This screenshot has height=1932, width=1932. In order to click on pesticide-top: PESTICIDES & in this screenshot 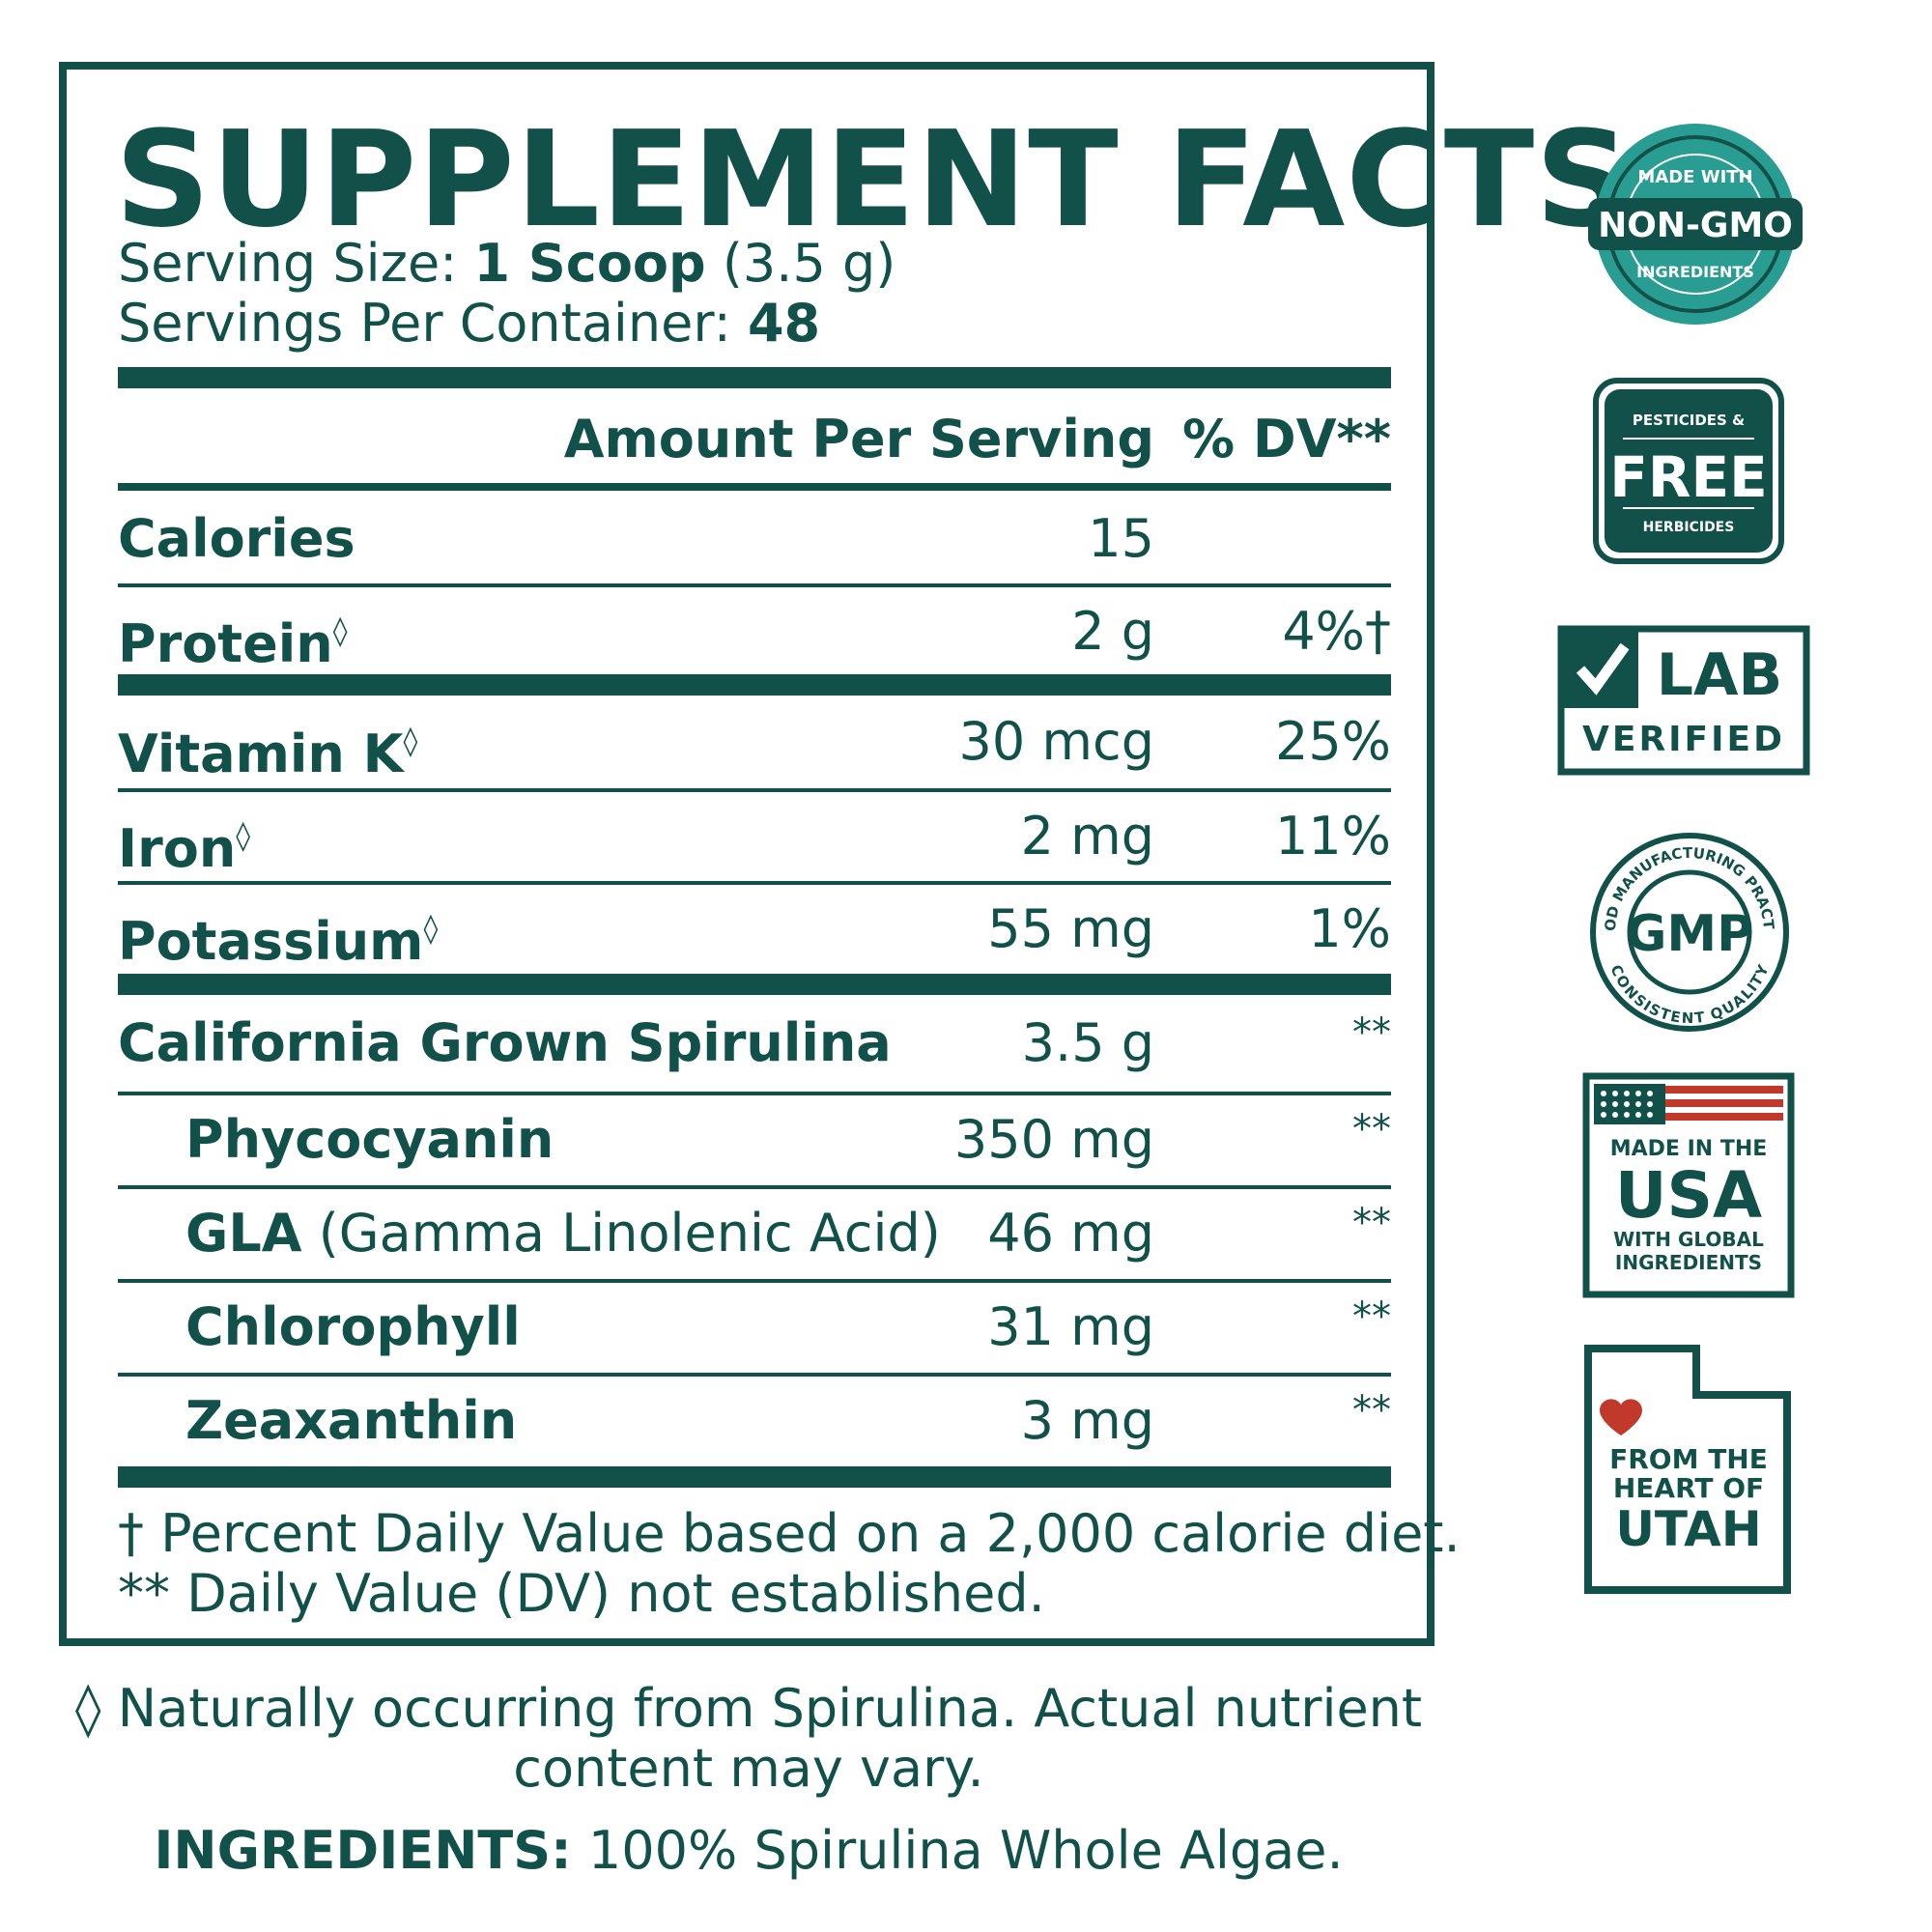, I will do `click(1689, 420)`.